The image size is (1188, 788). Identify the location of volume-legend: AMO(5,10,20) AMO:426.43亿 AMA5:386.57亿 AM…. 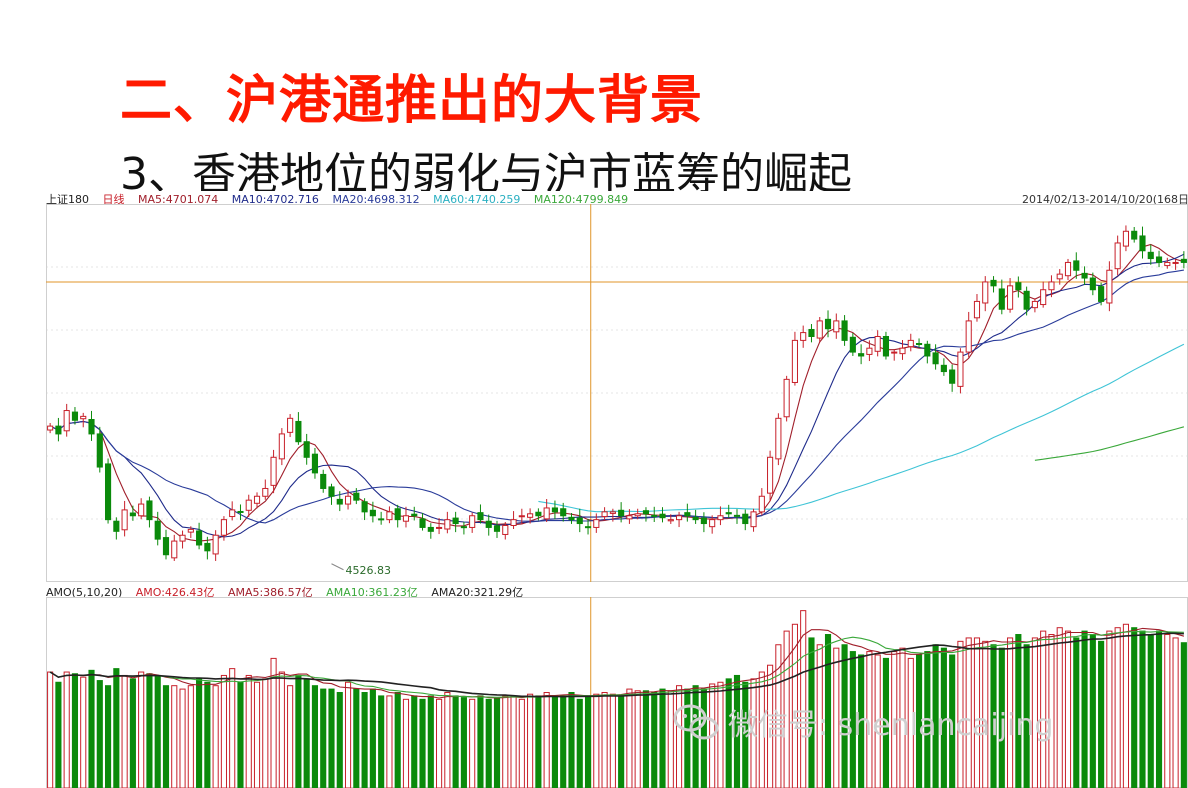
(289, 592).